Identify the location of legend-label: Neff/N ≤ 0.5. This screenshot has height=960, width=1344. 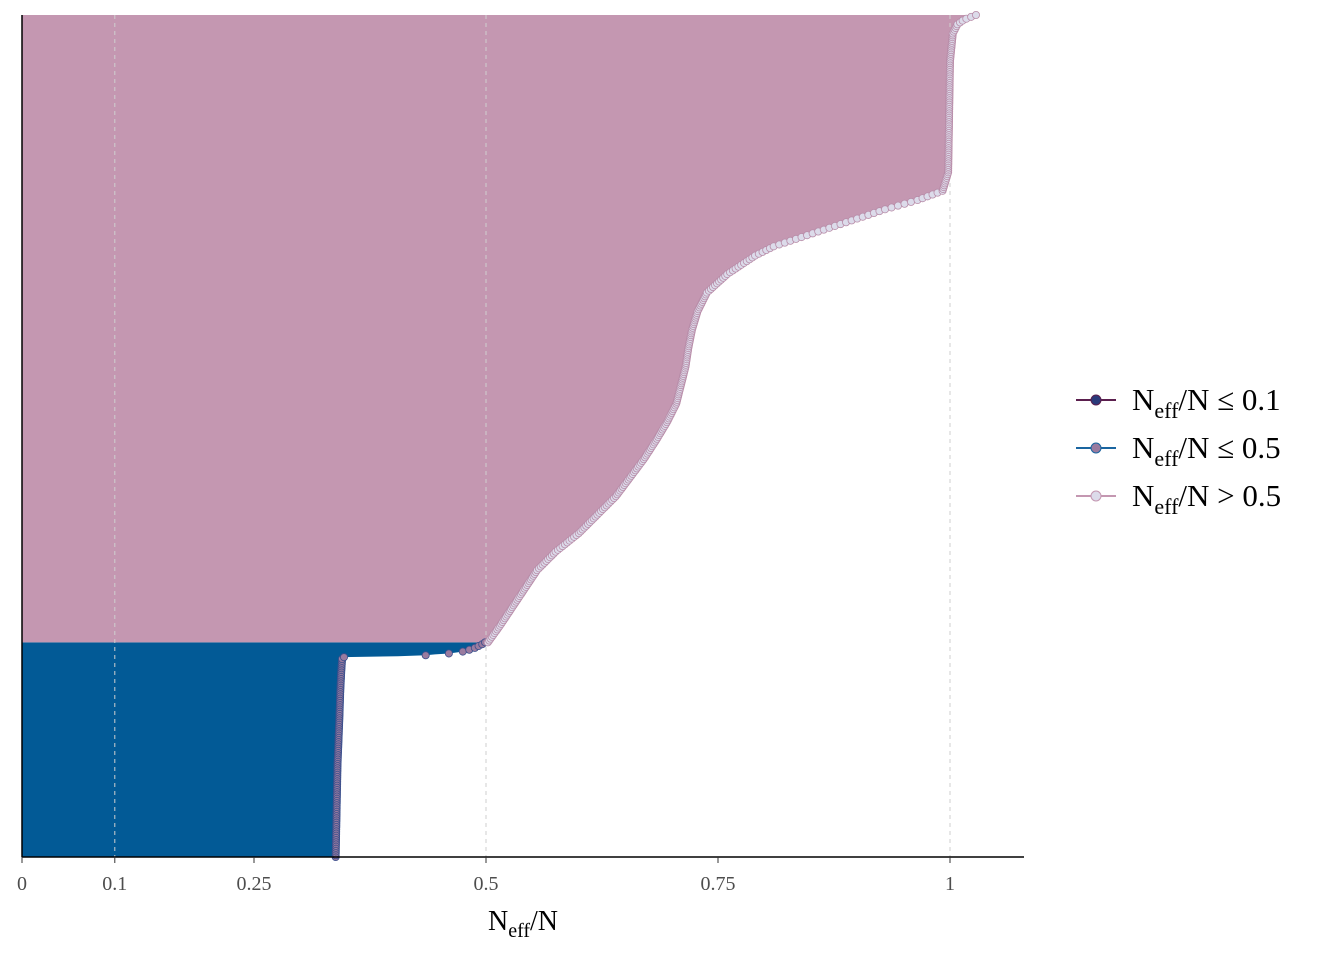
(1206, 450).